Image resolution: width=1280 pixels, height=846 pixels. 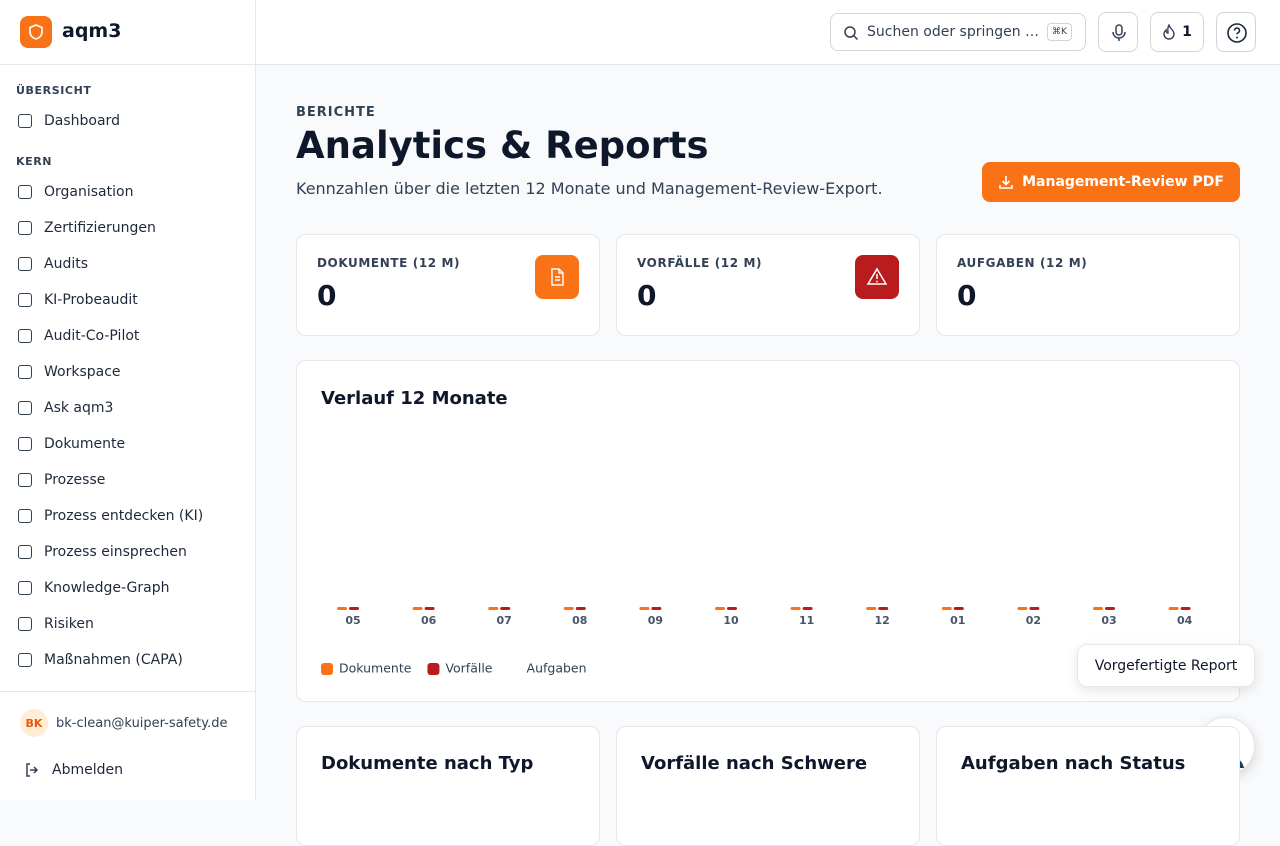 I want to click on user-email: bk-clean@kuiper-safety.de, so click(x=142, y=723).